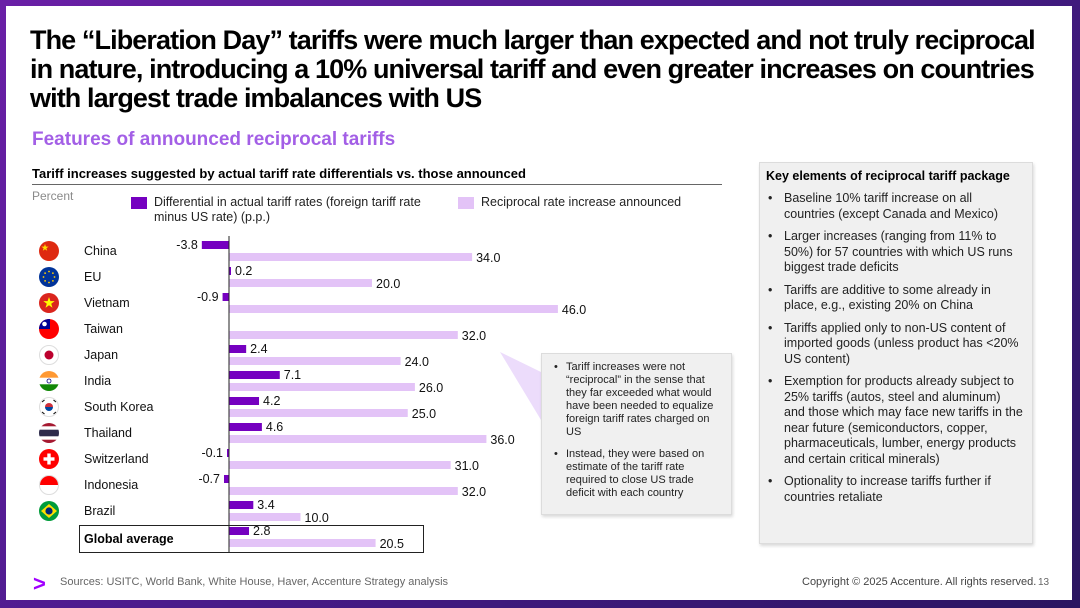  What do you see at coordinates (466, 203) in the screenshot?
I see `legend-reciprocal-swatch` at bounding box center [466, 203].